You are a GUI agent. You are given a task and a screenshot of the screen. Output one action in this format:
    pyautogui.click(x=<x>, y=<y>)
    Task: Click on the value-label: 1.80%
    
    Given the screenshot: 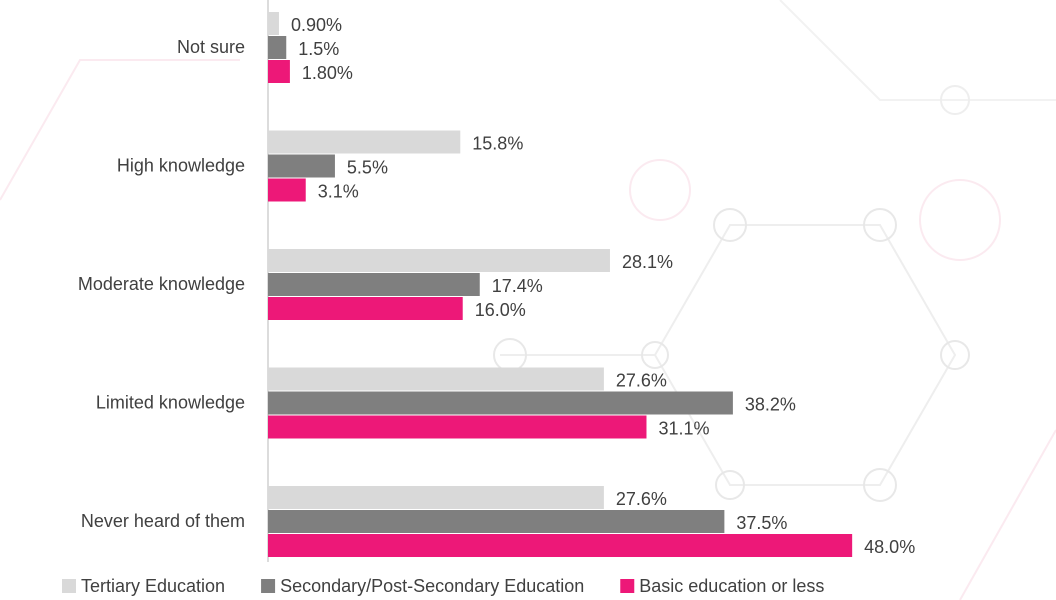 What is the action you would take?
    pyautogui.click(x=327, y=73)
    